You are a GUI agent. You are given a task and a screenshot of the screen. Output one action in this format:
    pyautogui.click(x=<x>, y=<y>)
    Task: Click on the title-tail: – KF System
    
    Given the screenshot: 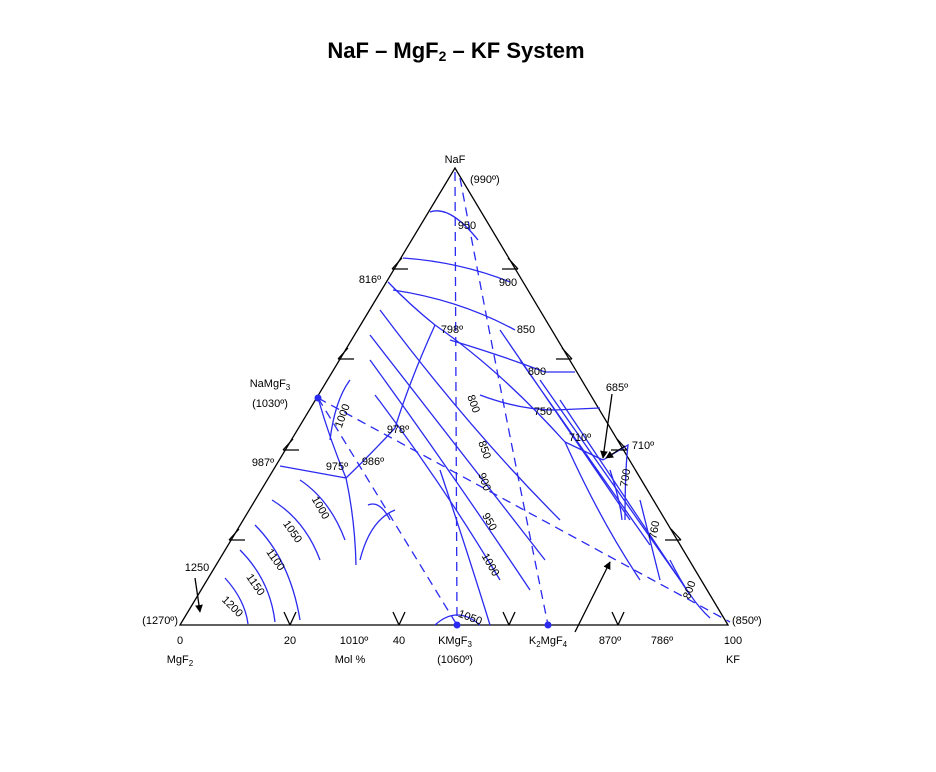 What is the action you would take?
    pyautogui.click(x=515, y=50)
    